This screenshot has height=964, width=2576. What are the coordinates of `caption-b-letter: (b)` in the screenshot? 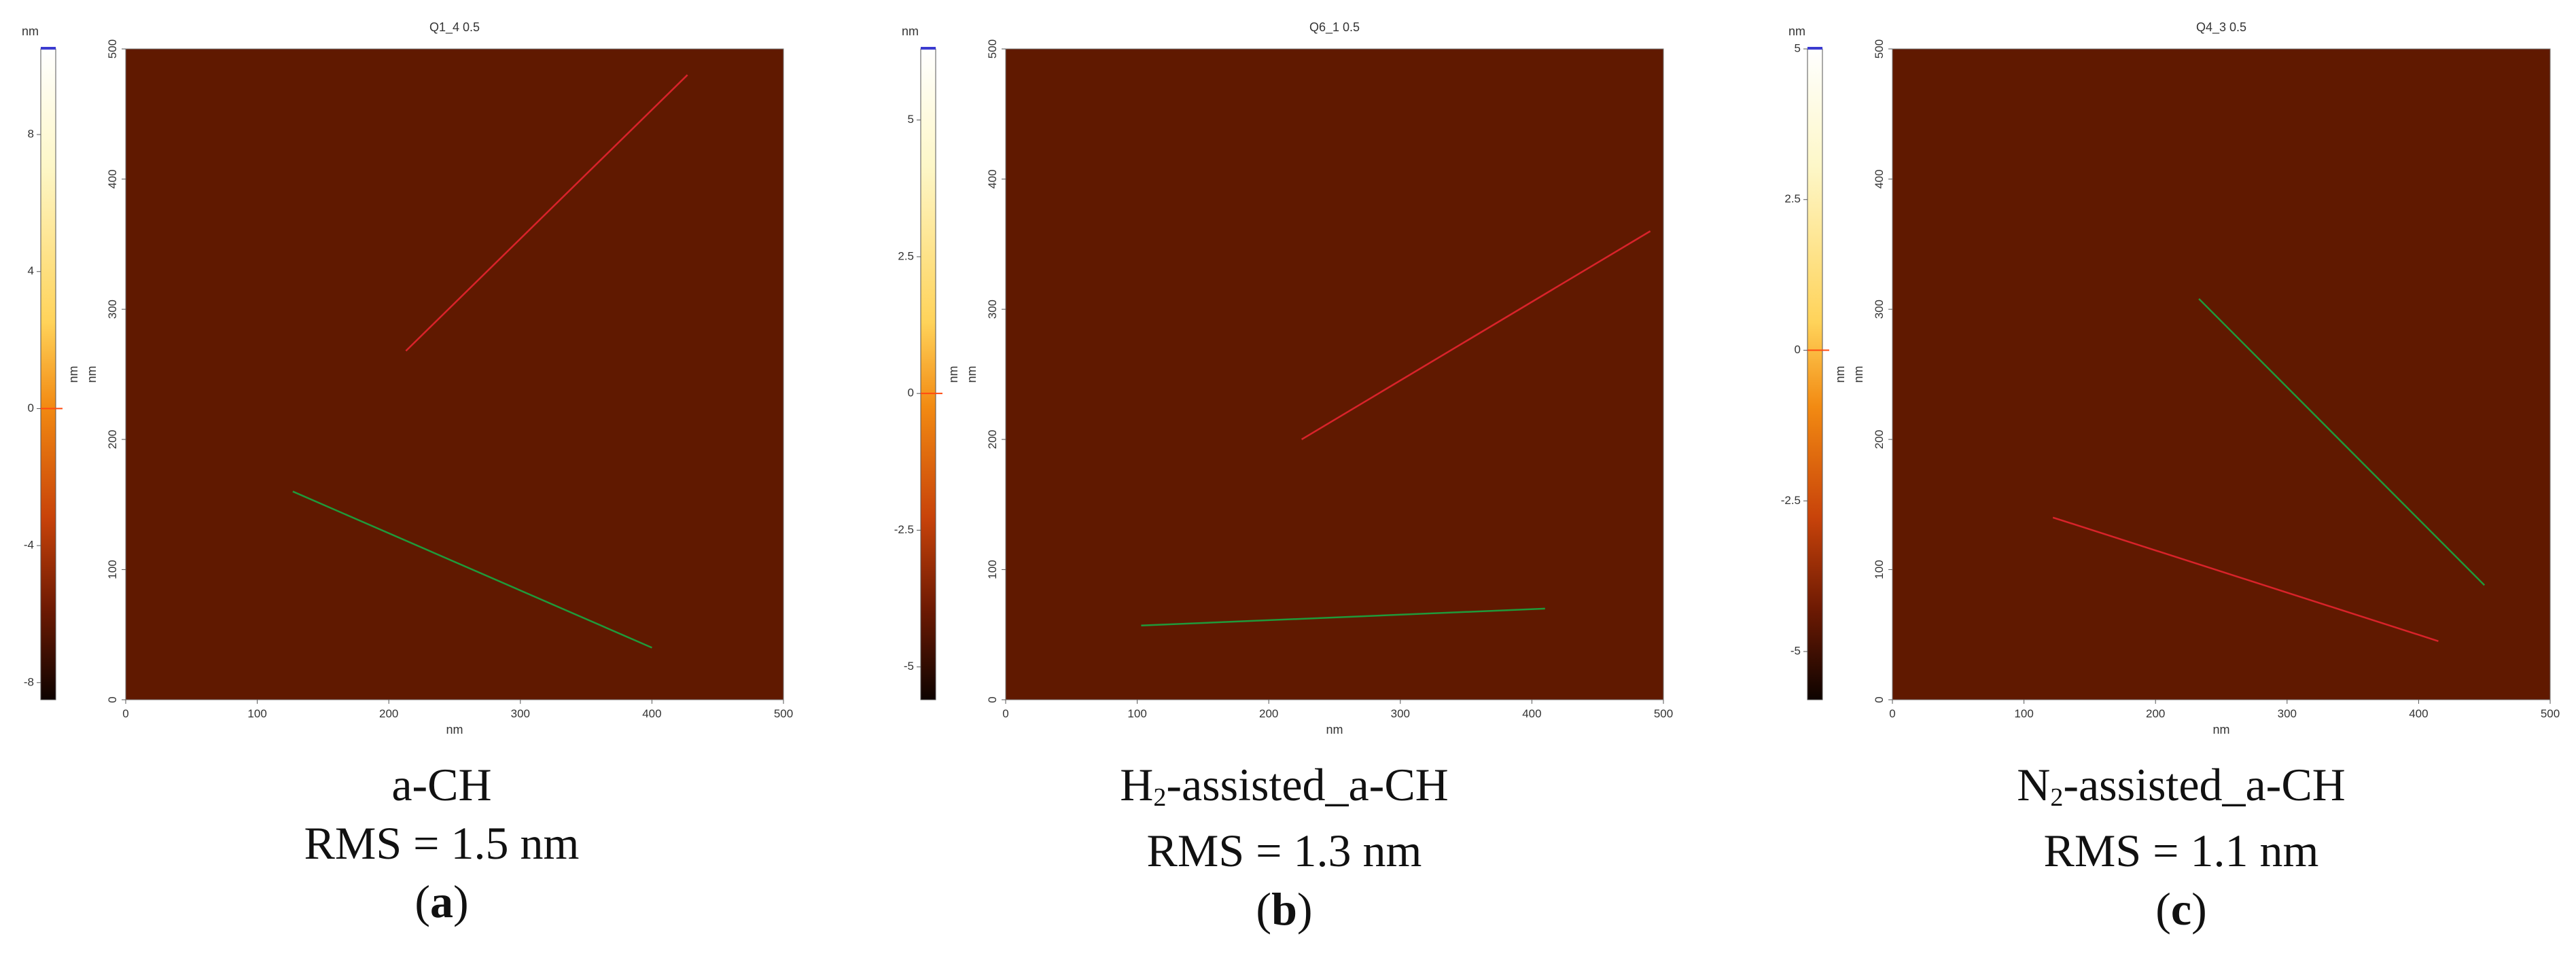 It's located at (1284, 909).